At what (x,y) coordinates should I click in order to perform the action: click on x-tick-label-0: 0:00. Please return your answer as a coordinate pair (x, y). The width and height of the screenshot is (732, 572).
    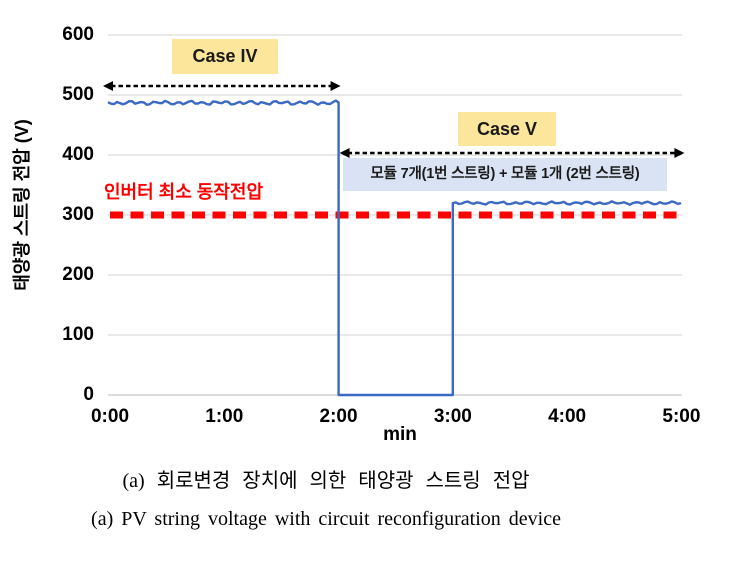
    Looking at the image, I should click on (110, 416).